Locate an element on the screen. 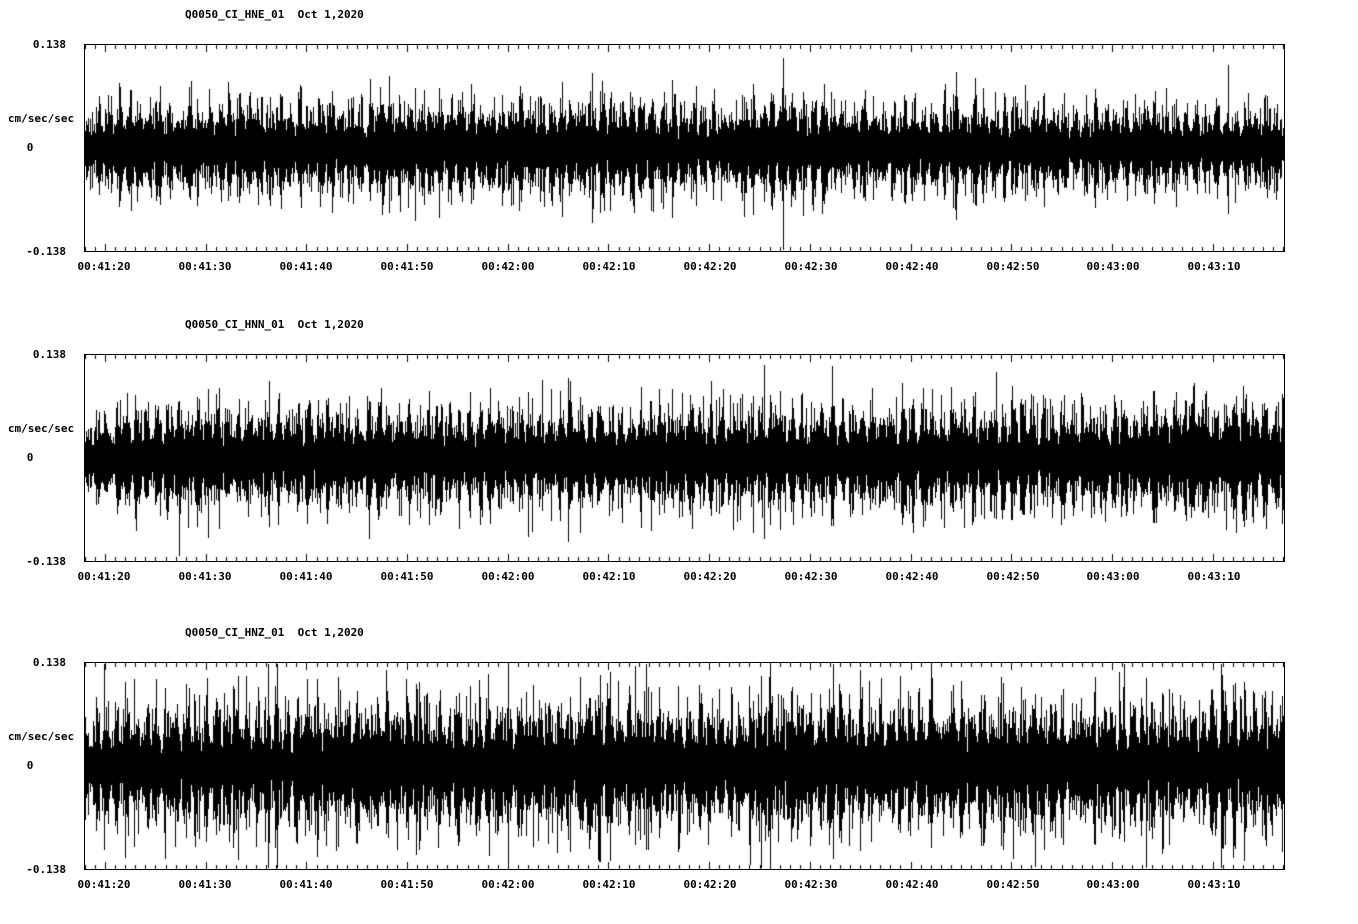 The width and height of the screenshot is (1358, 924). panel-title: Q0050_CI_HNZ_01 Oct 1,2020 is located at coordinates (274, 632).